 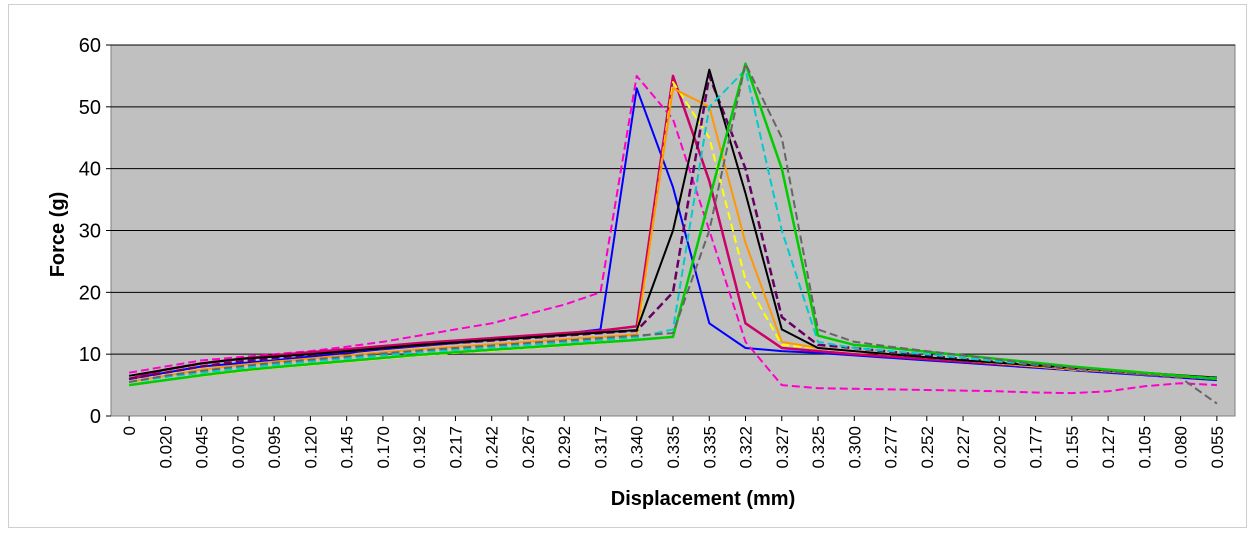 What do you see at coordinates (703, 499) in the screenshot?
I see `x-axis-title: Displacement (mm)` at bounding box center [703, 499].